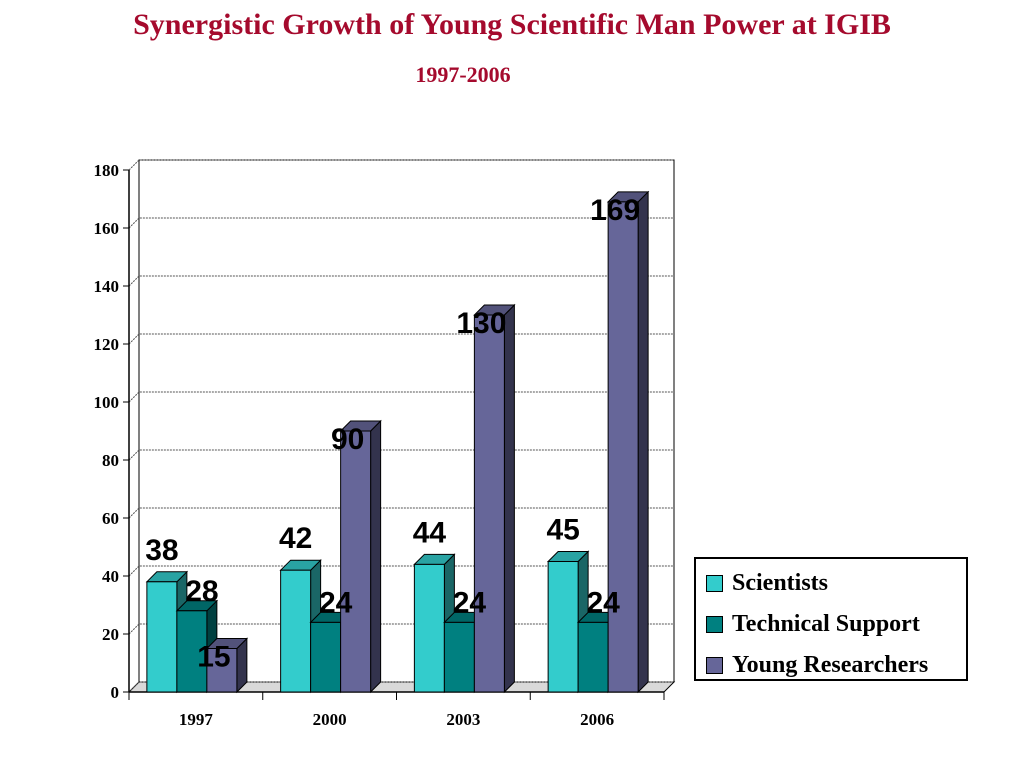 This screenshot has width=1024, height=768. I want to click on legend-swatch-young-researchers, so click(714, 665).